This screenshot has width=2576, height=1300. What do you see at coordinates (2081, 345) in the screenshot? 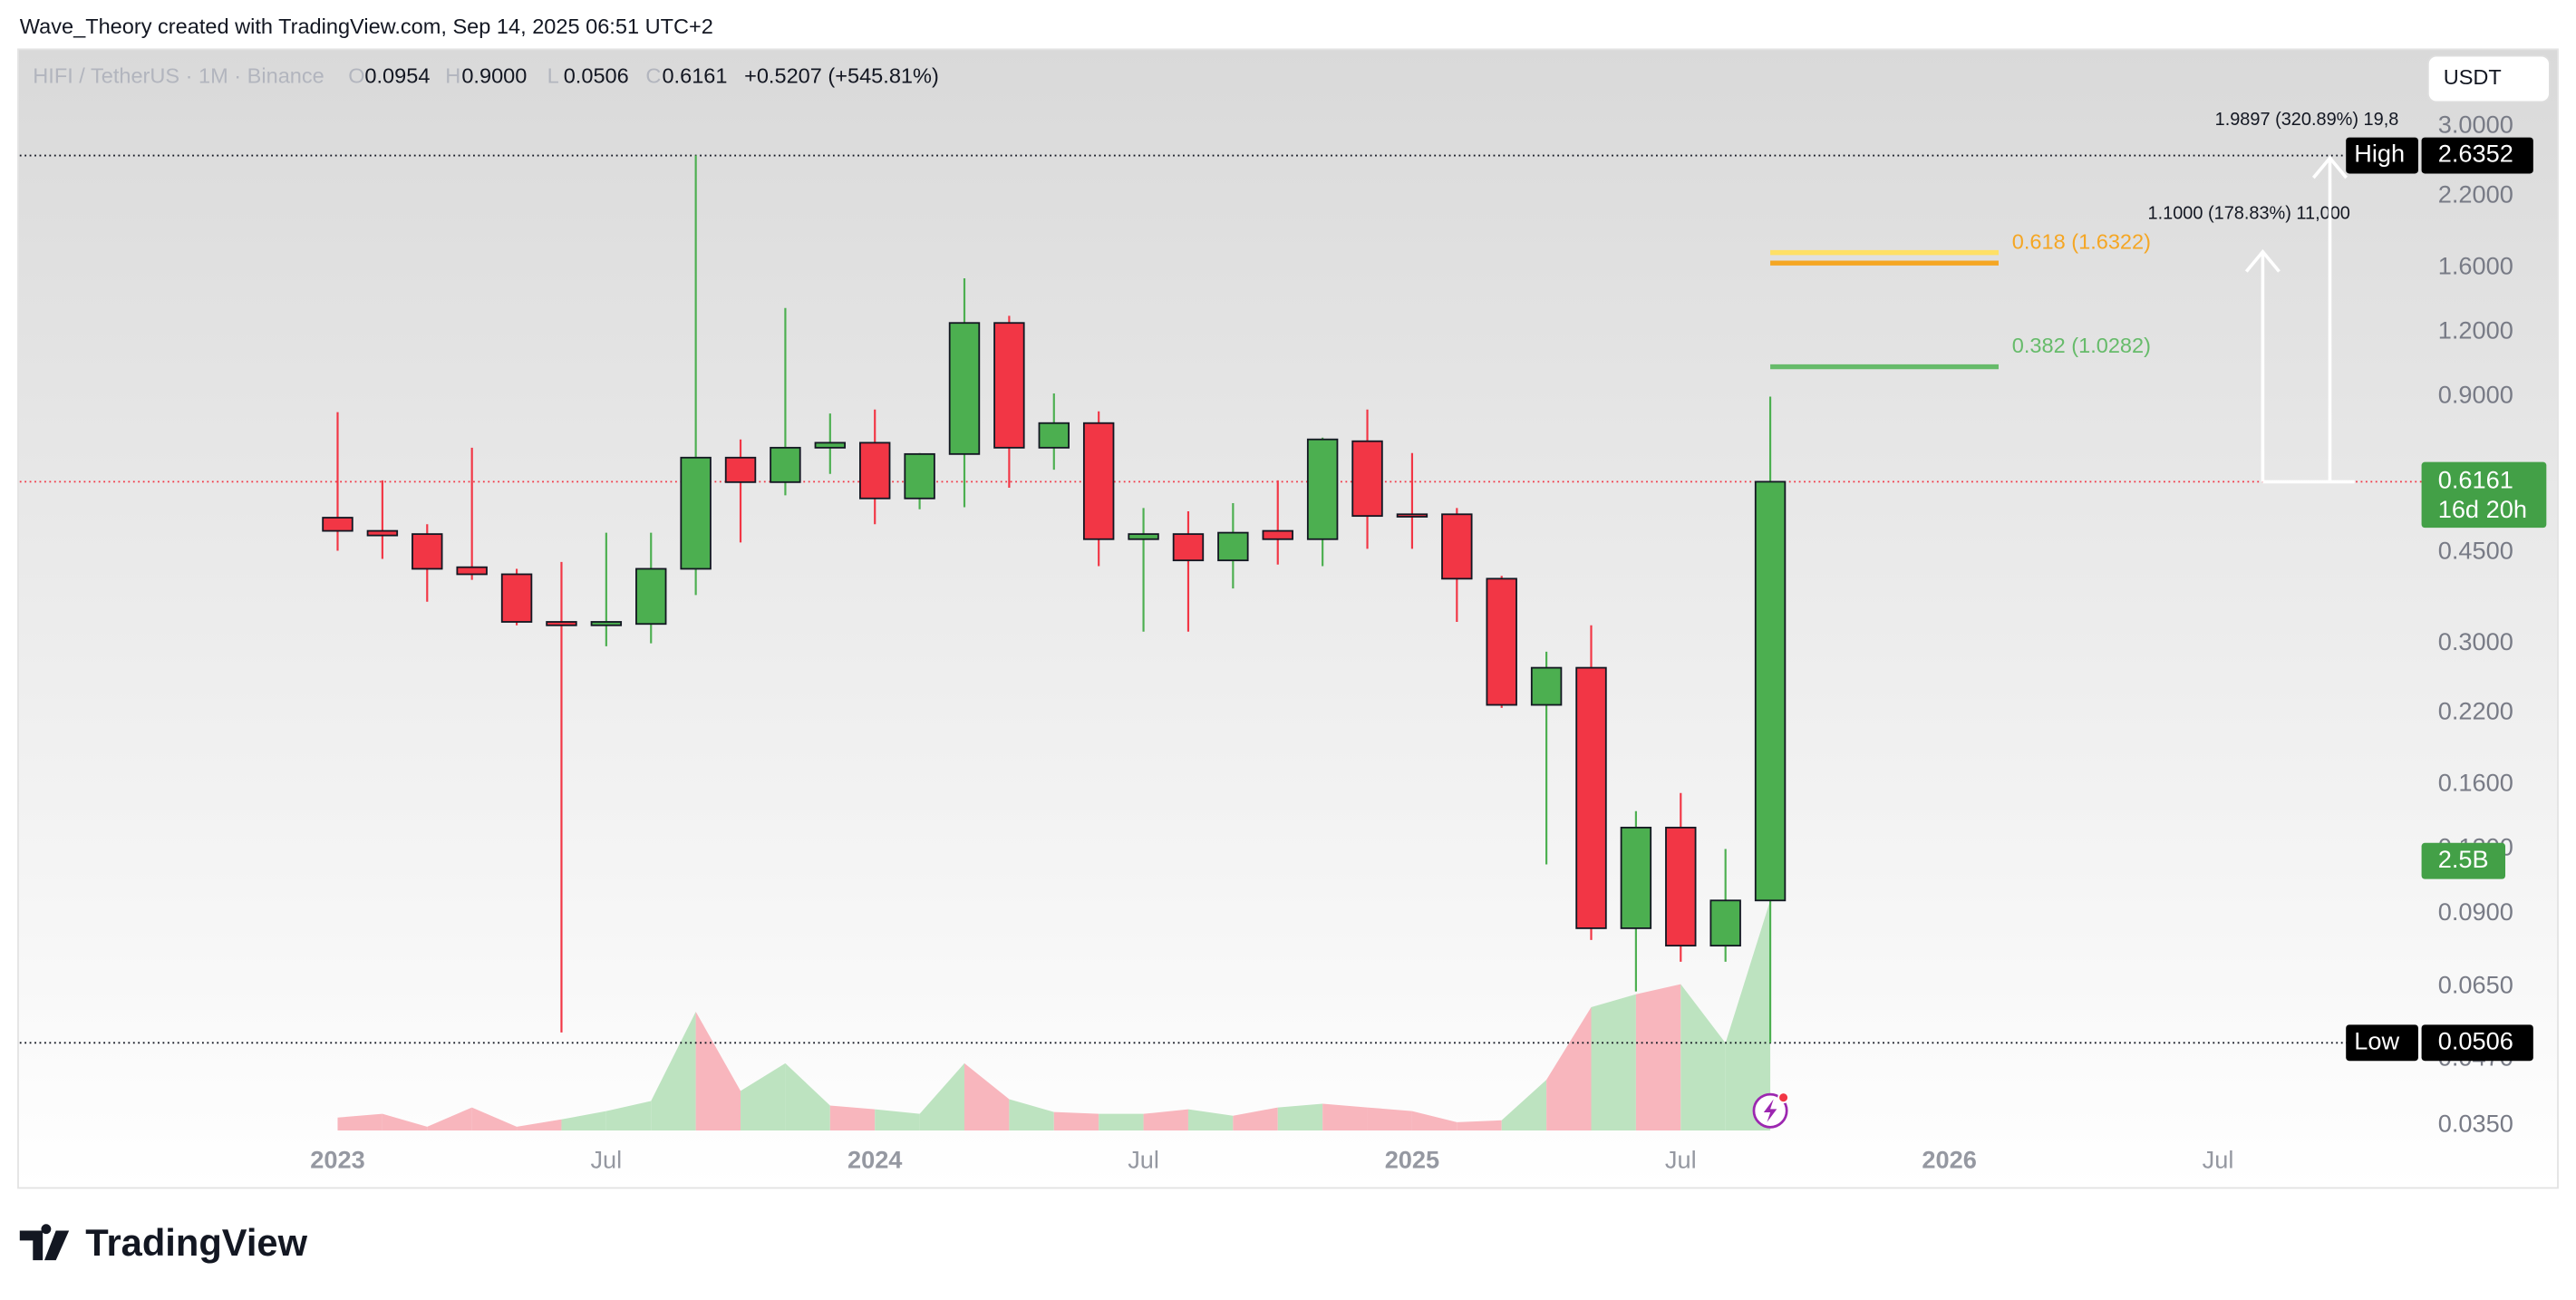
I see `fib-label: 0.382 (1.0282)` at bounding box center [2081, 345].